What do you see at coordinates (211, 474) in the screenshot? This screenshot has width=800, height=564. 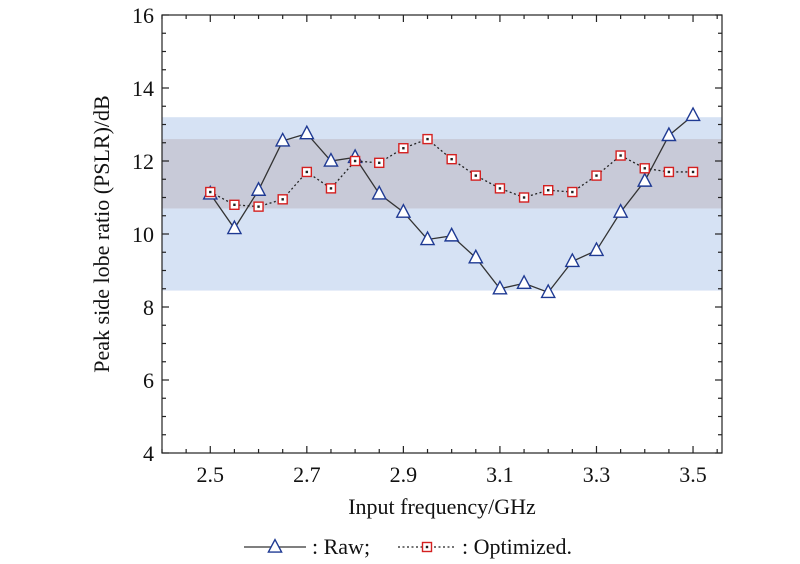 I see `x-tick-label: 2.5` at bounding box center [211, 474].